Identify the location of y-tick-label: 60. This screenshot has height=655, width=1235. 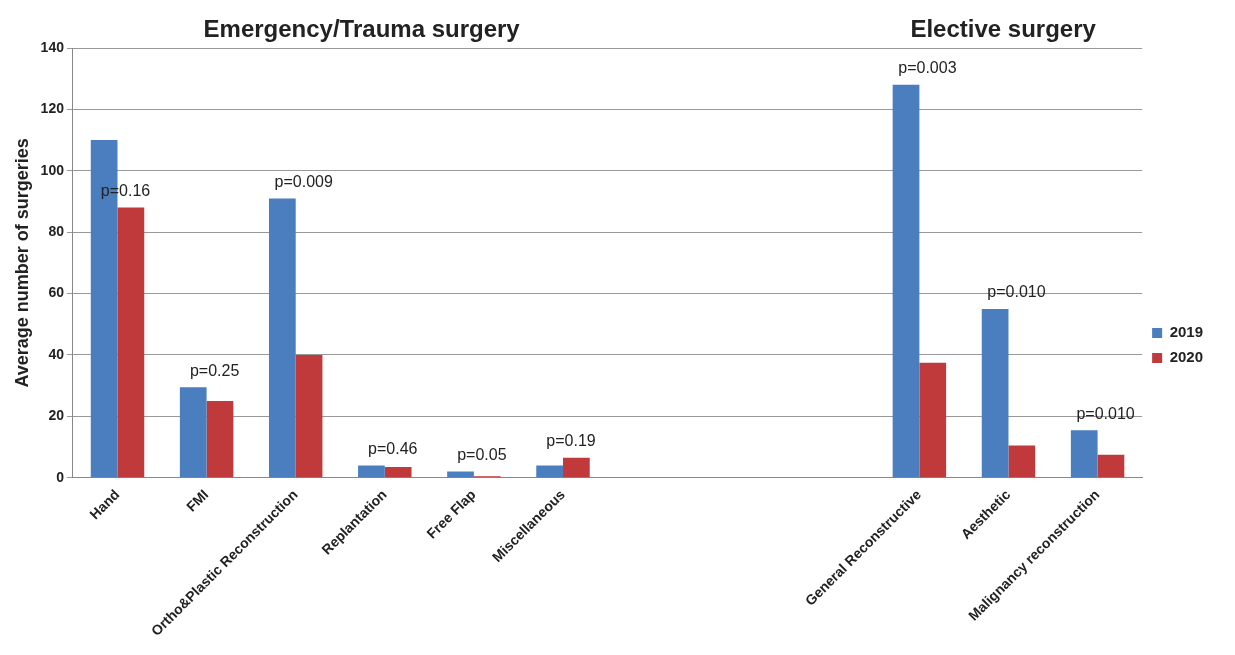
(56, 292).